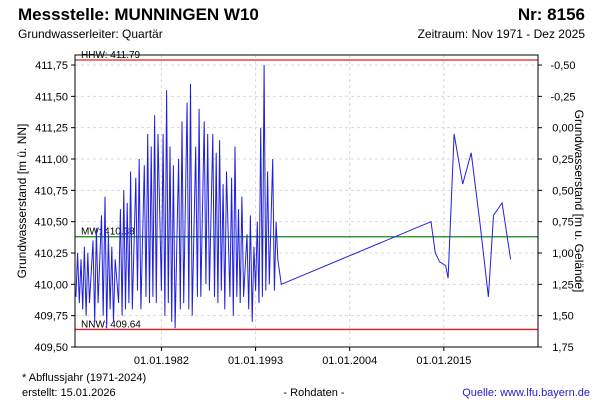  Describe the element at coordinates (313, 393) in the screenshot. I see `raw-data-label: - Rohdaten -` at that location.